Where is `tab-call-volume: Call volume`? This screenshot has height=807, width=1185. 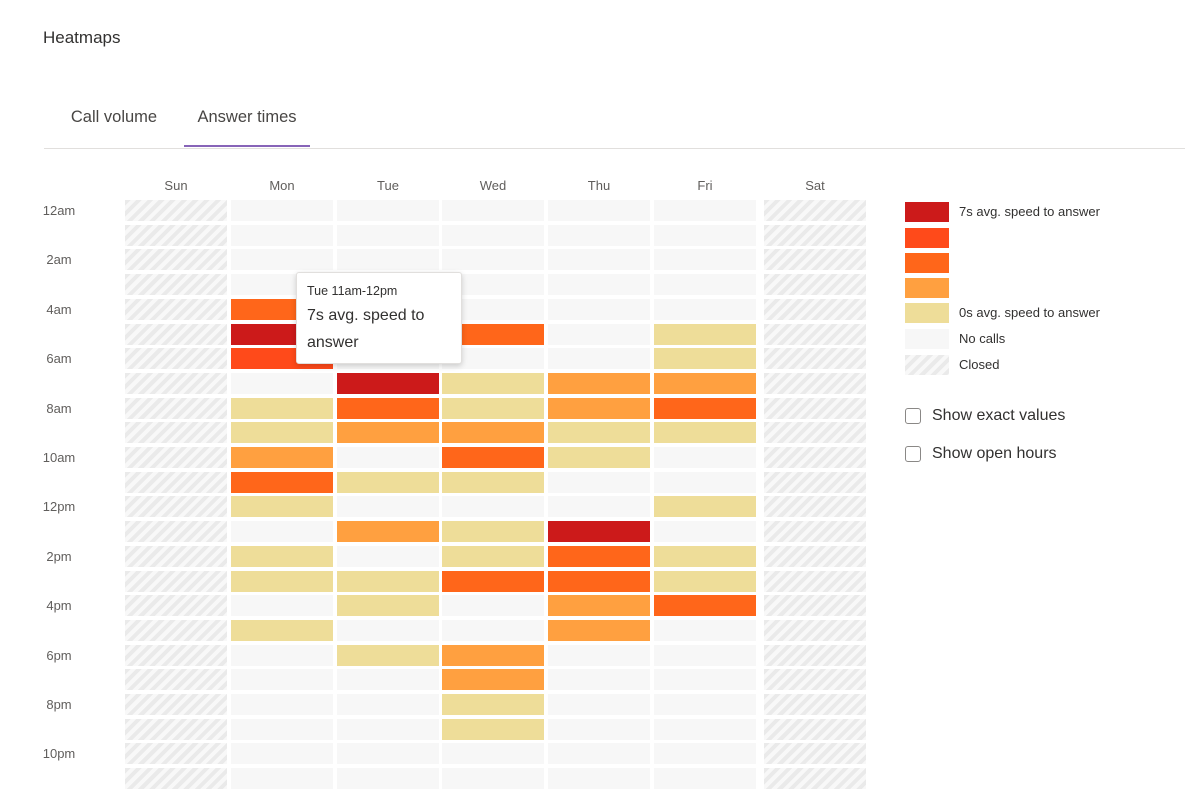
tab-call-volume: Call volume is located at coordinates (114, 117).